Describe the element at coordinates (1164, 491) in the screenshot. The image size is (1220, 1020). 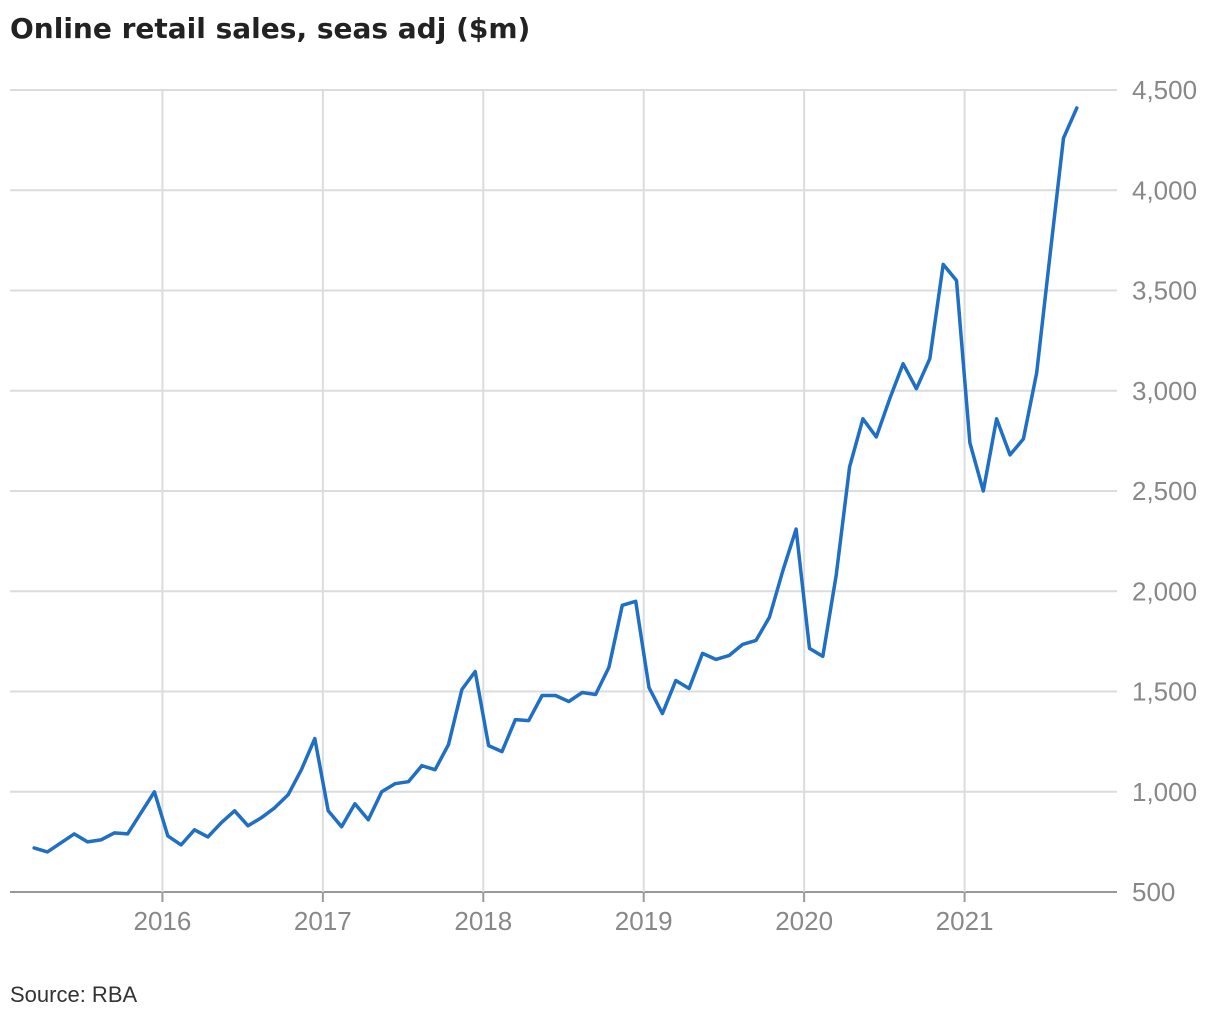
I see `y-tick-label: 2,500` at that location.